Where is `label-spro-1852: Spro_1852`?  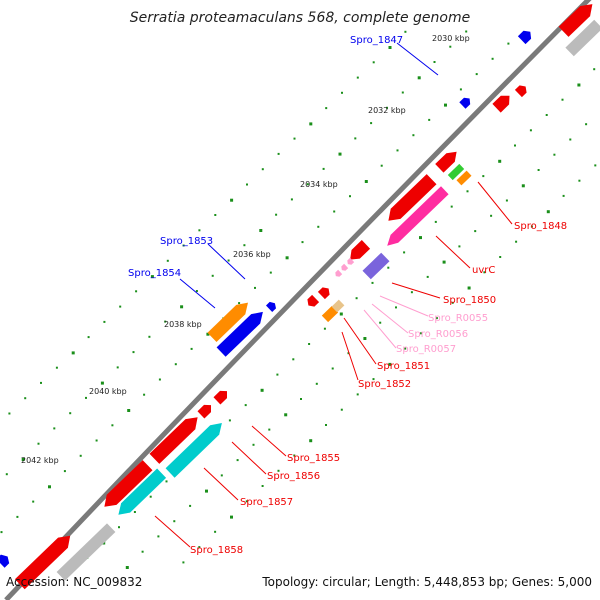 label-spro-1852: Spro_1852 is located at coordinates (384, 384).